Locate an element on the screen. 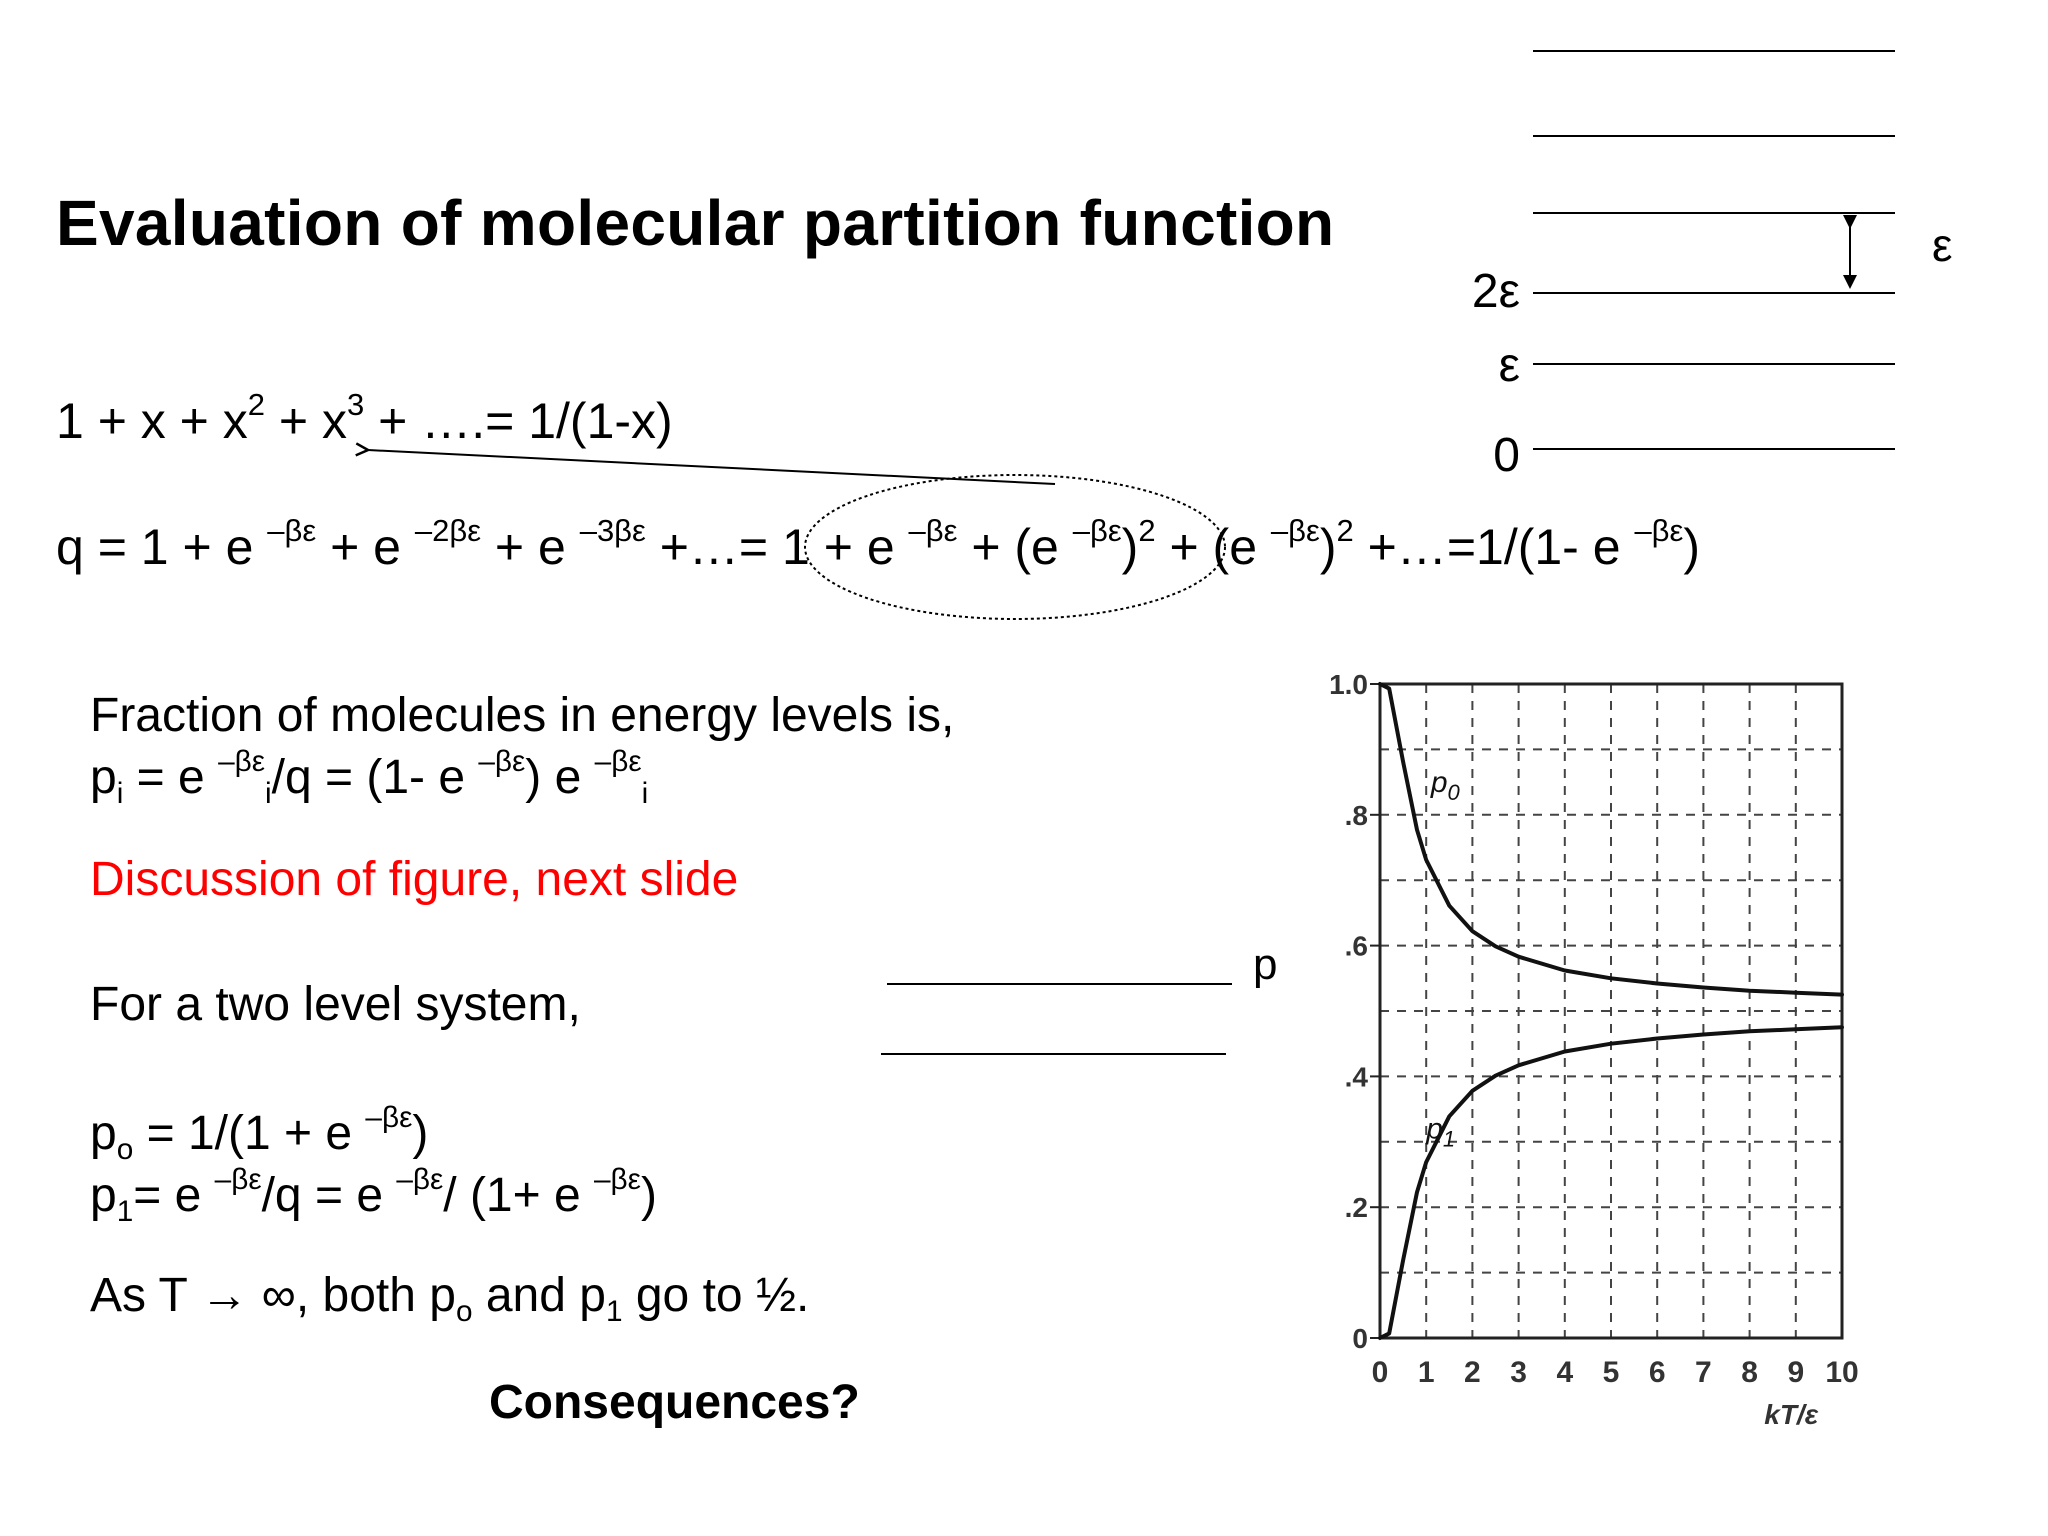 The height and width of the screenshot is (1536, 2048). p1-equation: p1= e –βε/q = e –βε/ (1+ e –βε) is located at coordinates (373, 1195).